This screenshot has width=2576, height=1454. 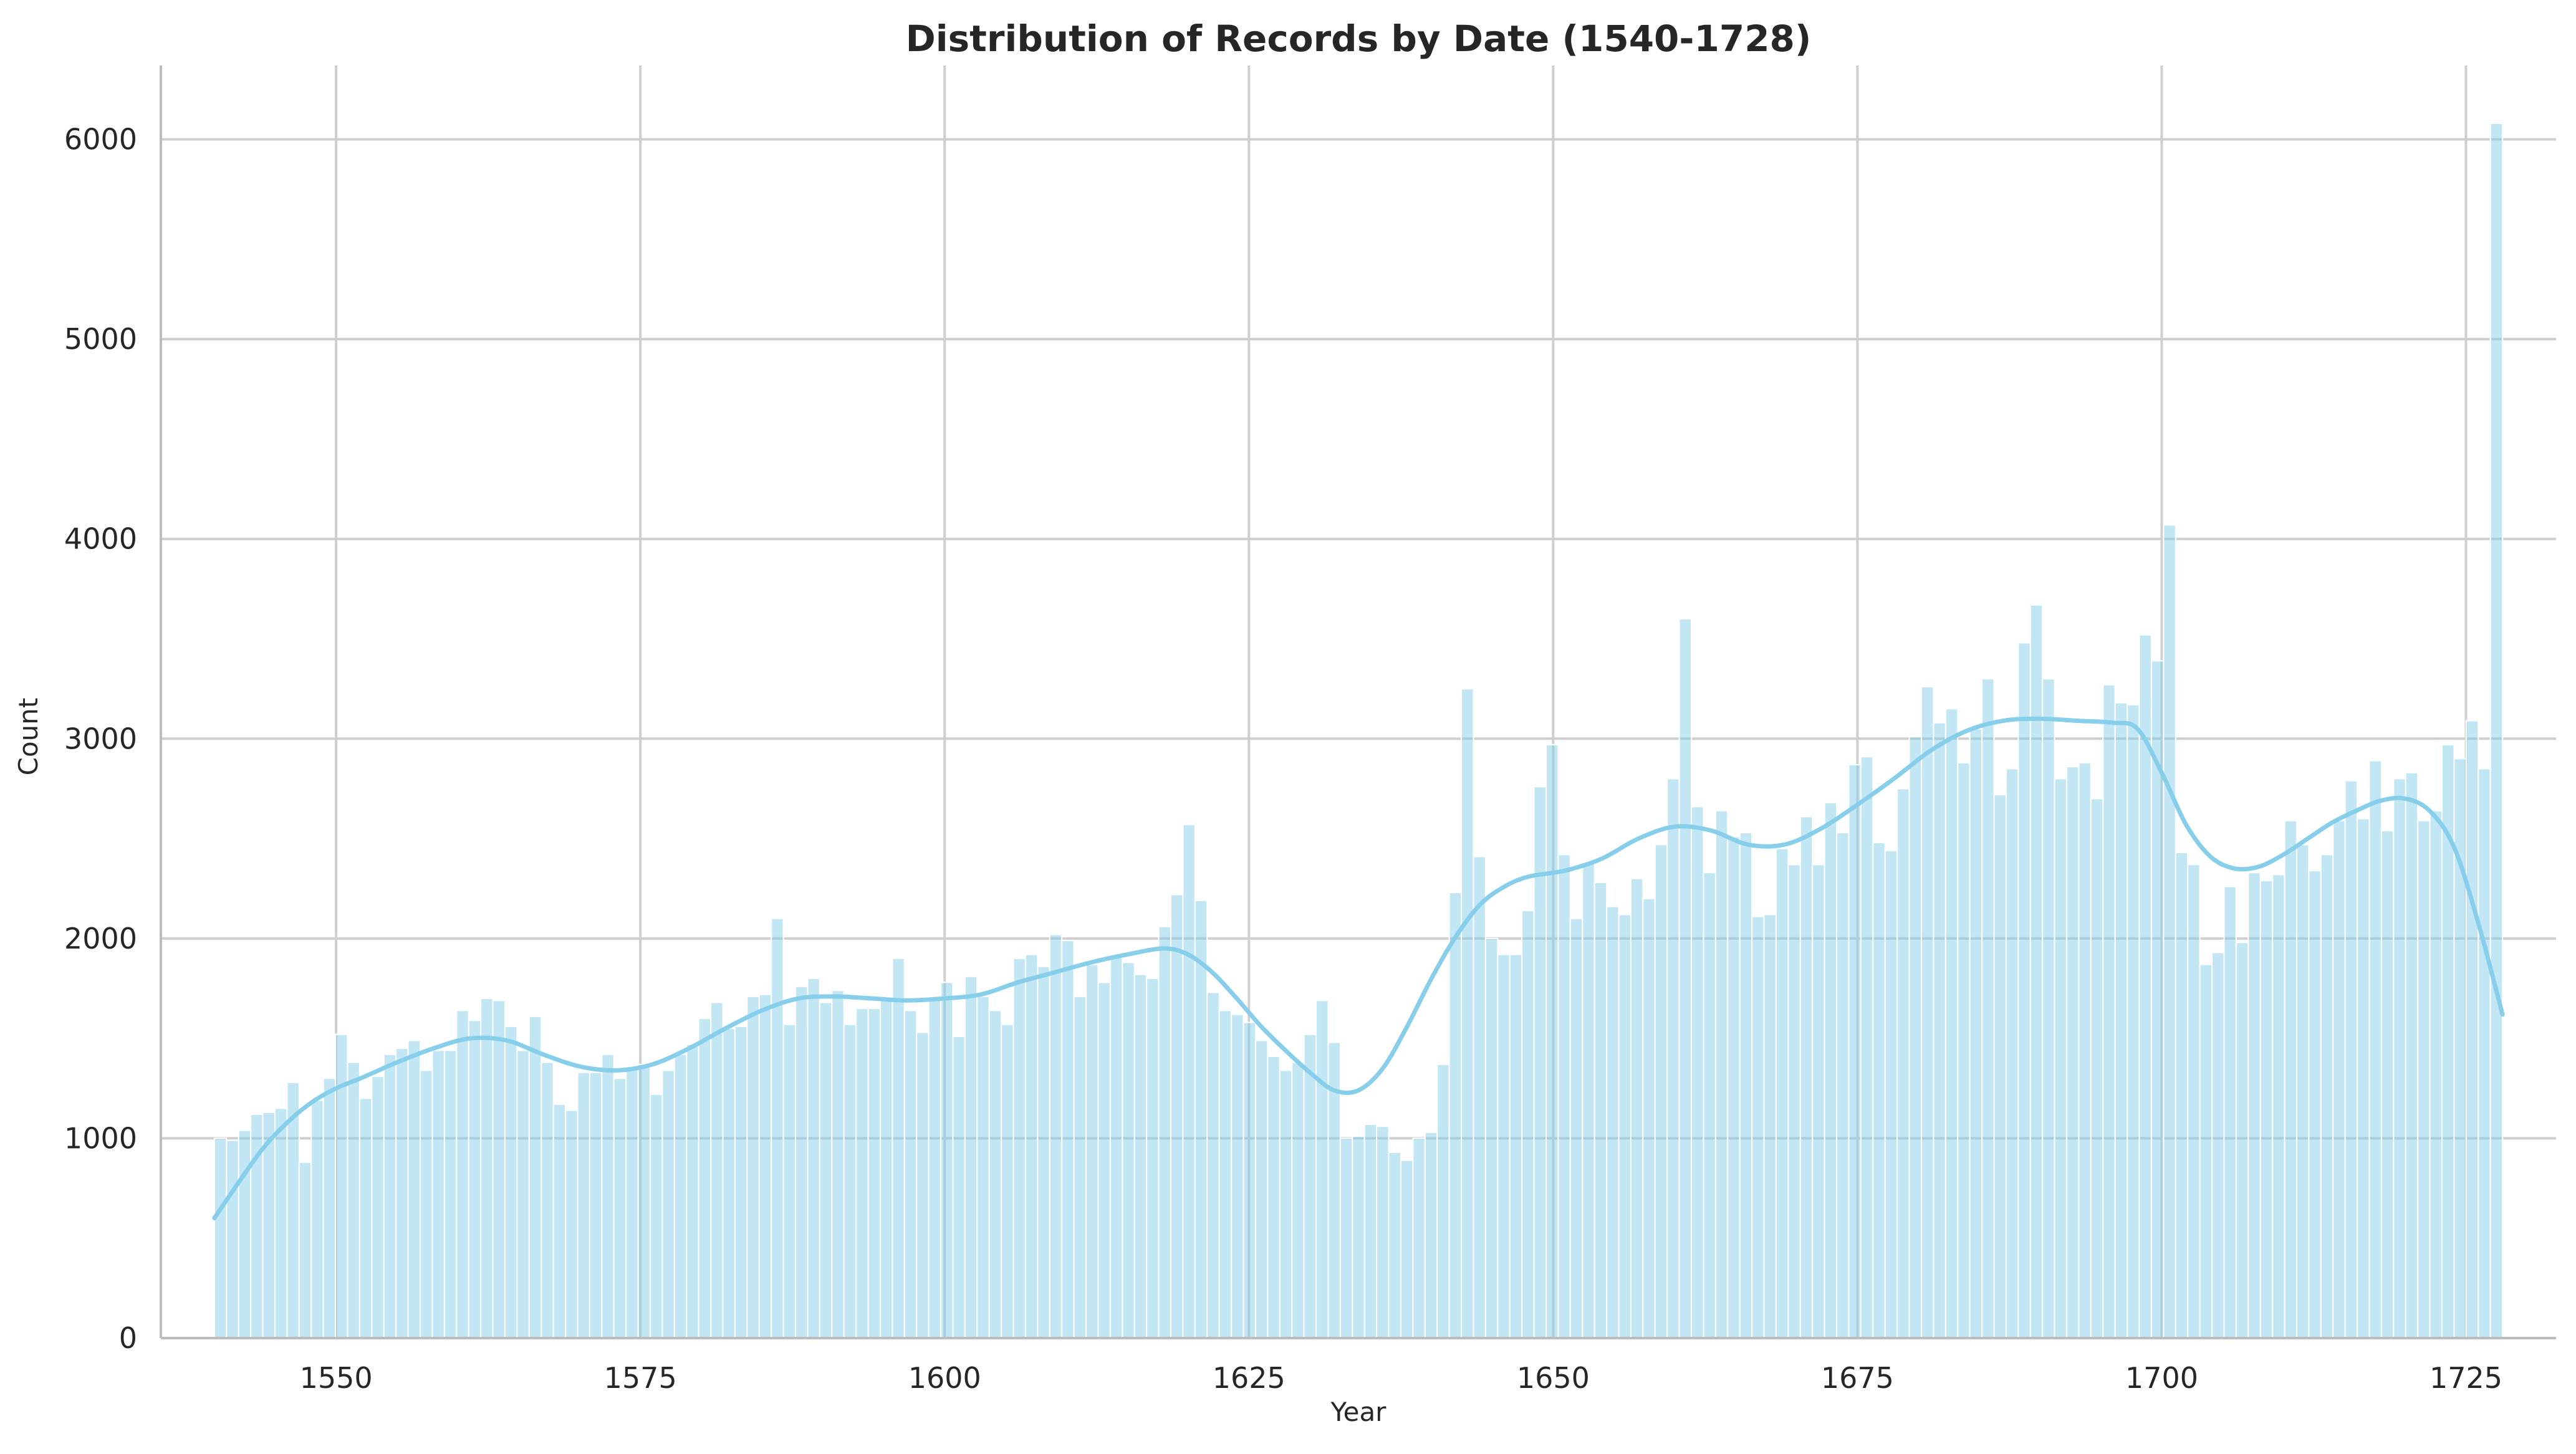 I want to click on y-tick-label: 6000, so click(x=100, y=139).